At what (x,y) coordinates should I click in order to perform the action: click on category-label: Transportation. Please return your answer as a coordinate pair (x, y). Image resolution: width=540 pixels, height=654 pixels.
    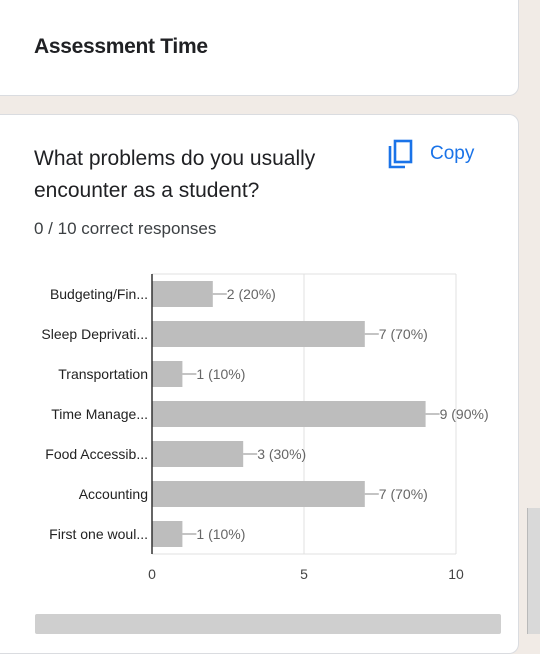
    Looking at the image, I should click on (103, 374).